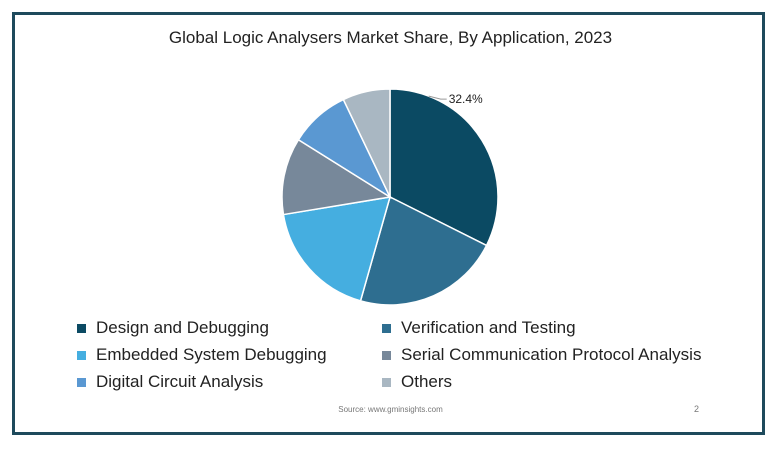 The width and height of the screenshot is (781, 451). Describe the element at coordinates (211, 354) in the screenshot. I see `legend-label: Embedded System Debugging` at that location.